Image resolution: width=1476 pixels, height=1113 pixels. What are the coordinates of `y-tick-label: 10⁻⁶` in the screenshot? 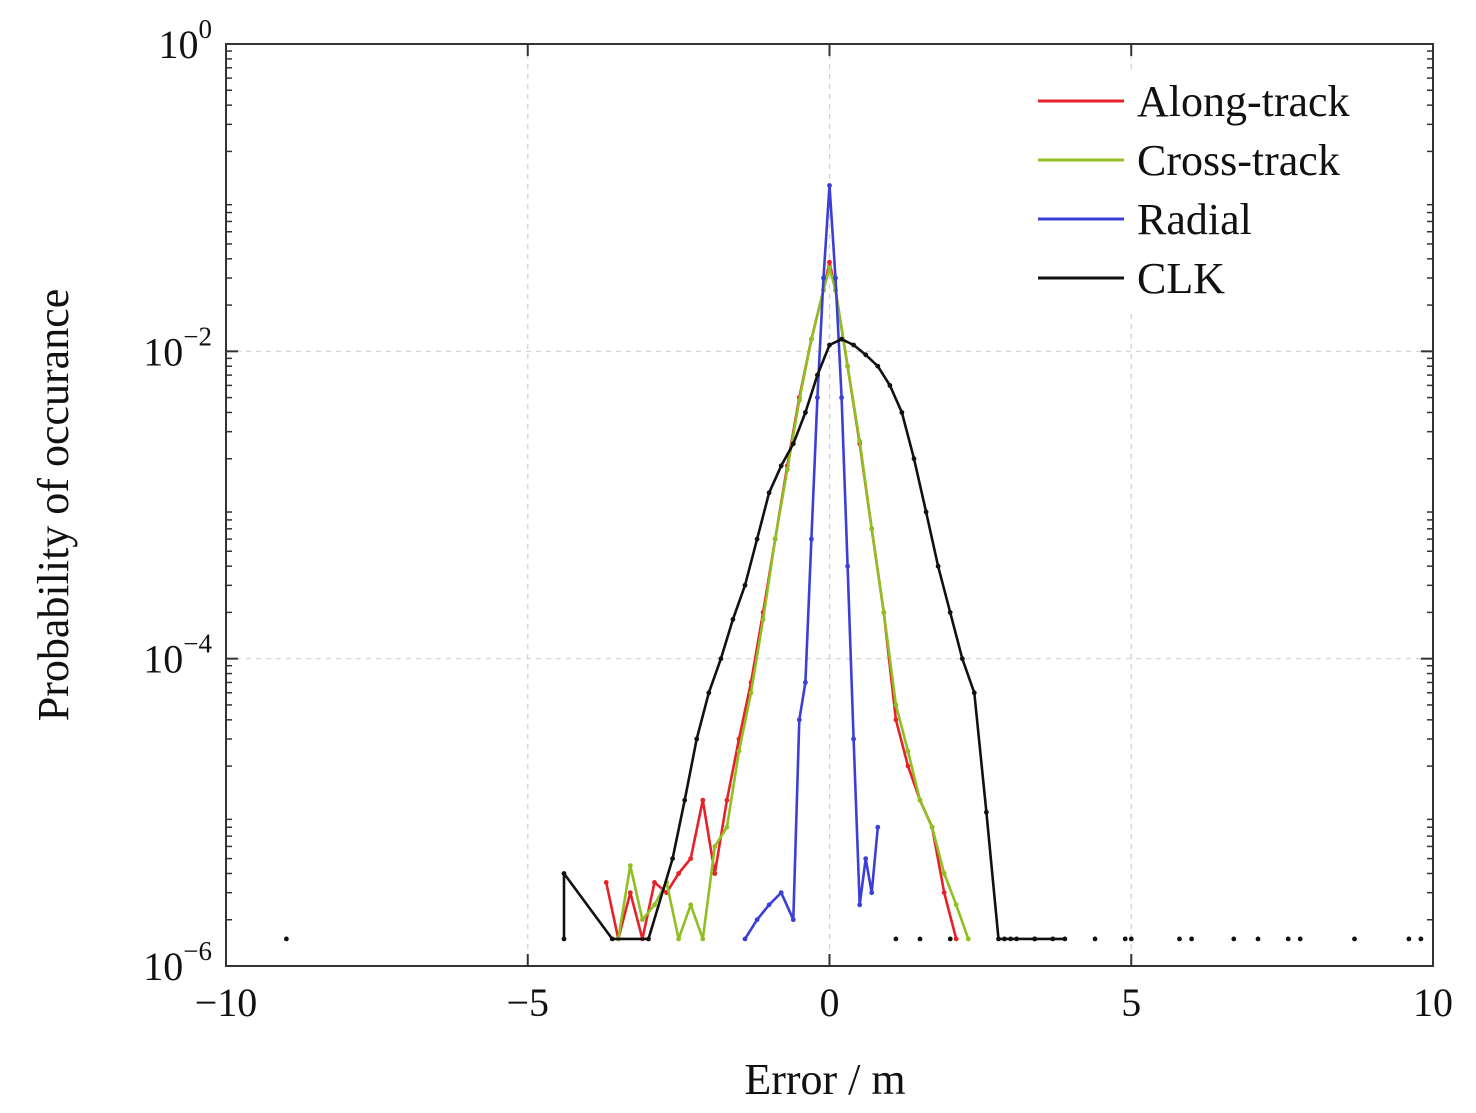 It's located at (177, 962).